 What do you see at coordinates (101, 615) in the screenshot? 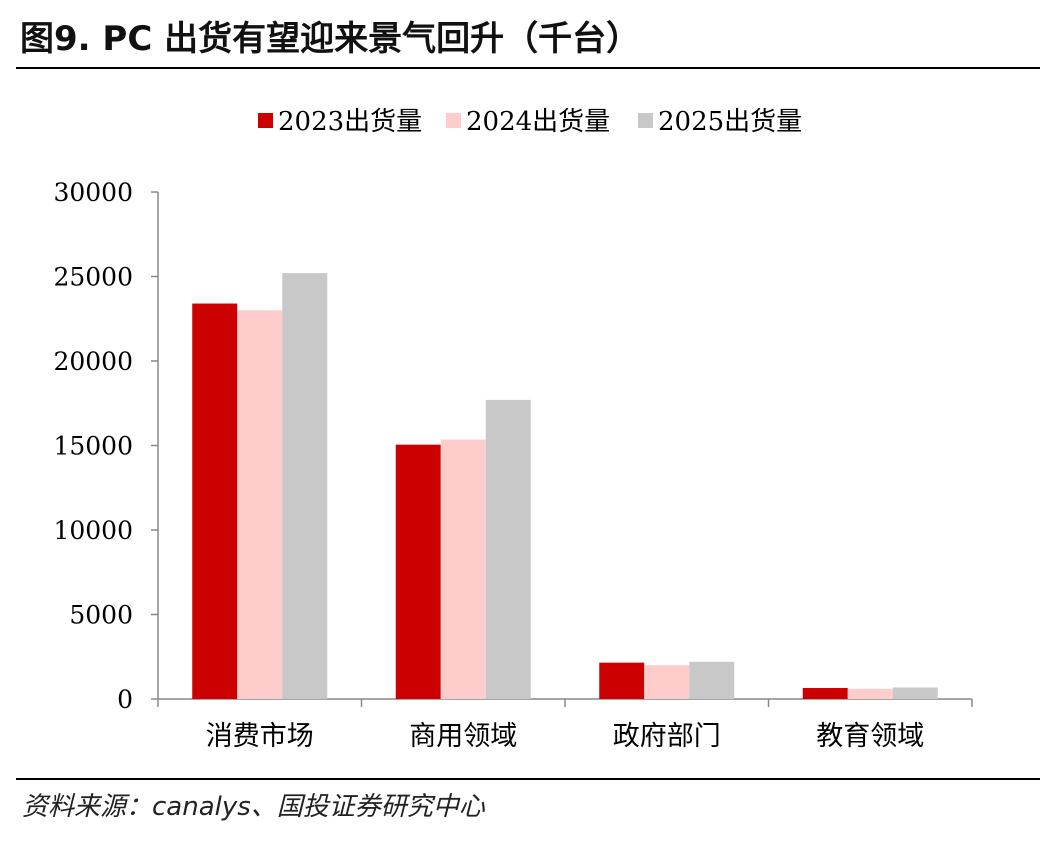
I see `y-tick-label: 5000` at bounding box center [101, 615].